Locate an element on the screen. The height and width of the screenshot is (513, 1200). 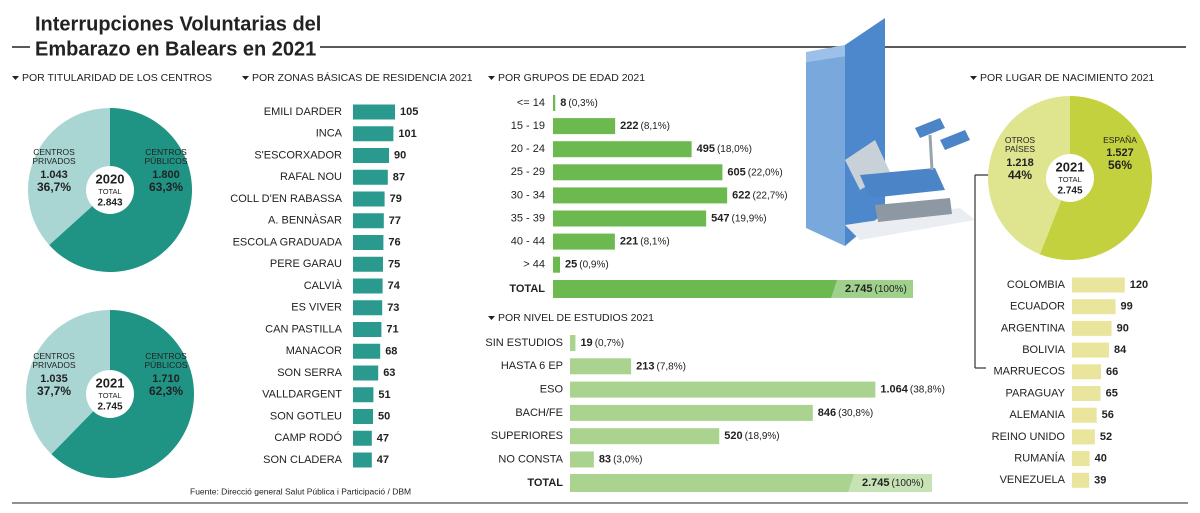
value-label: 99 is located at coordinates (1127, 307).